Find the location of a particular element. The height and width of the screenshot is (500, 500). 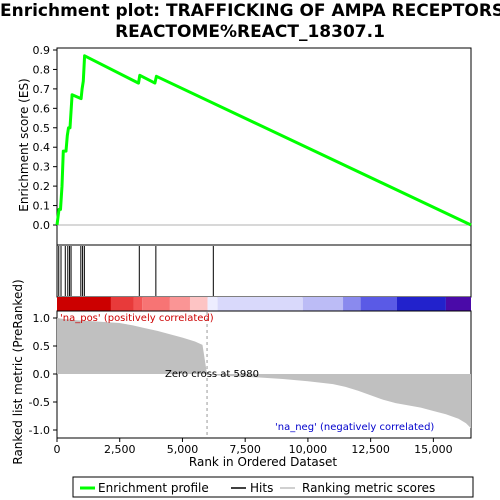

legend-box is located at coordinates (273, 487).